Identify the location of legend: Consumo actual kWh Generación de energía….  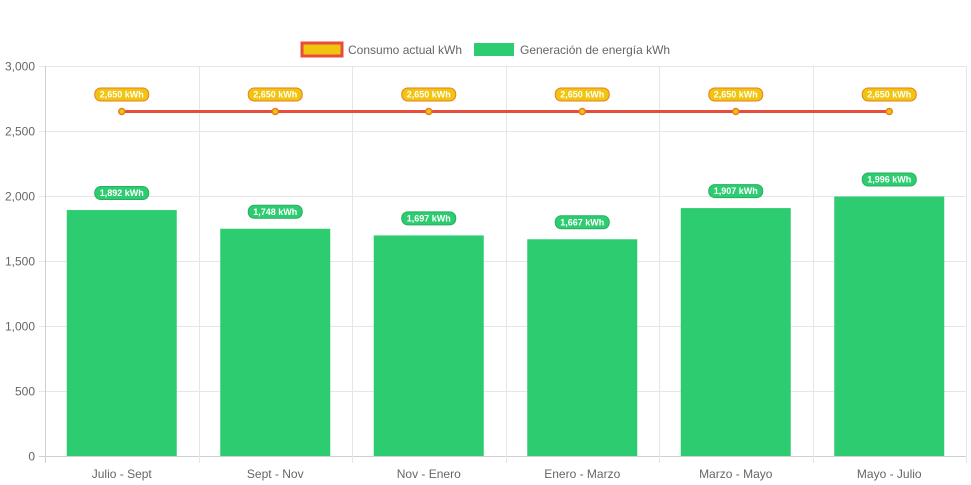
(485, 49).